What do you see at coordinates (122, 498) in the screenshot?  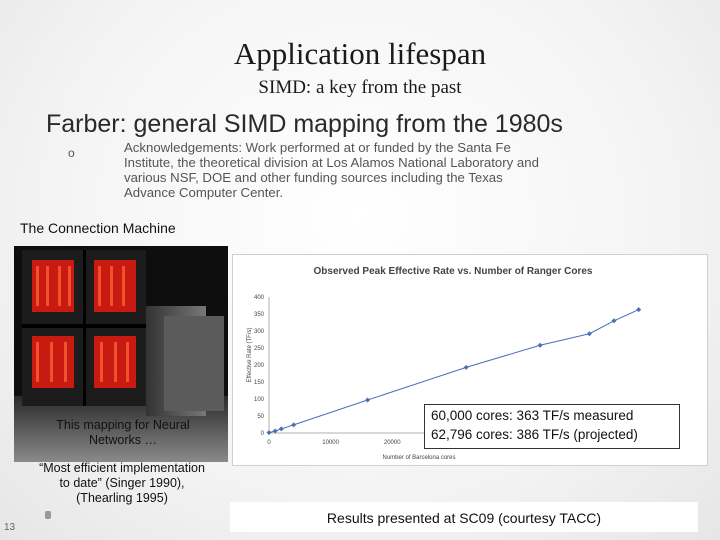 I see `quote-line: (Thearling 1995)` at bounding box center [122, 498].